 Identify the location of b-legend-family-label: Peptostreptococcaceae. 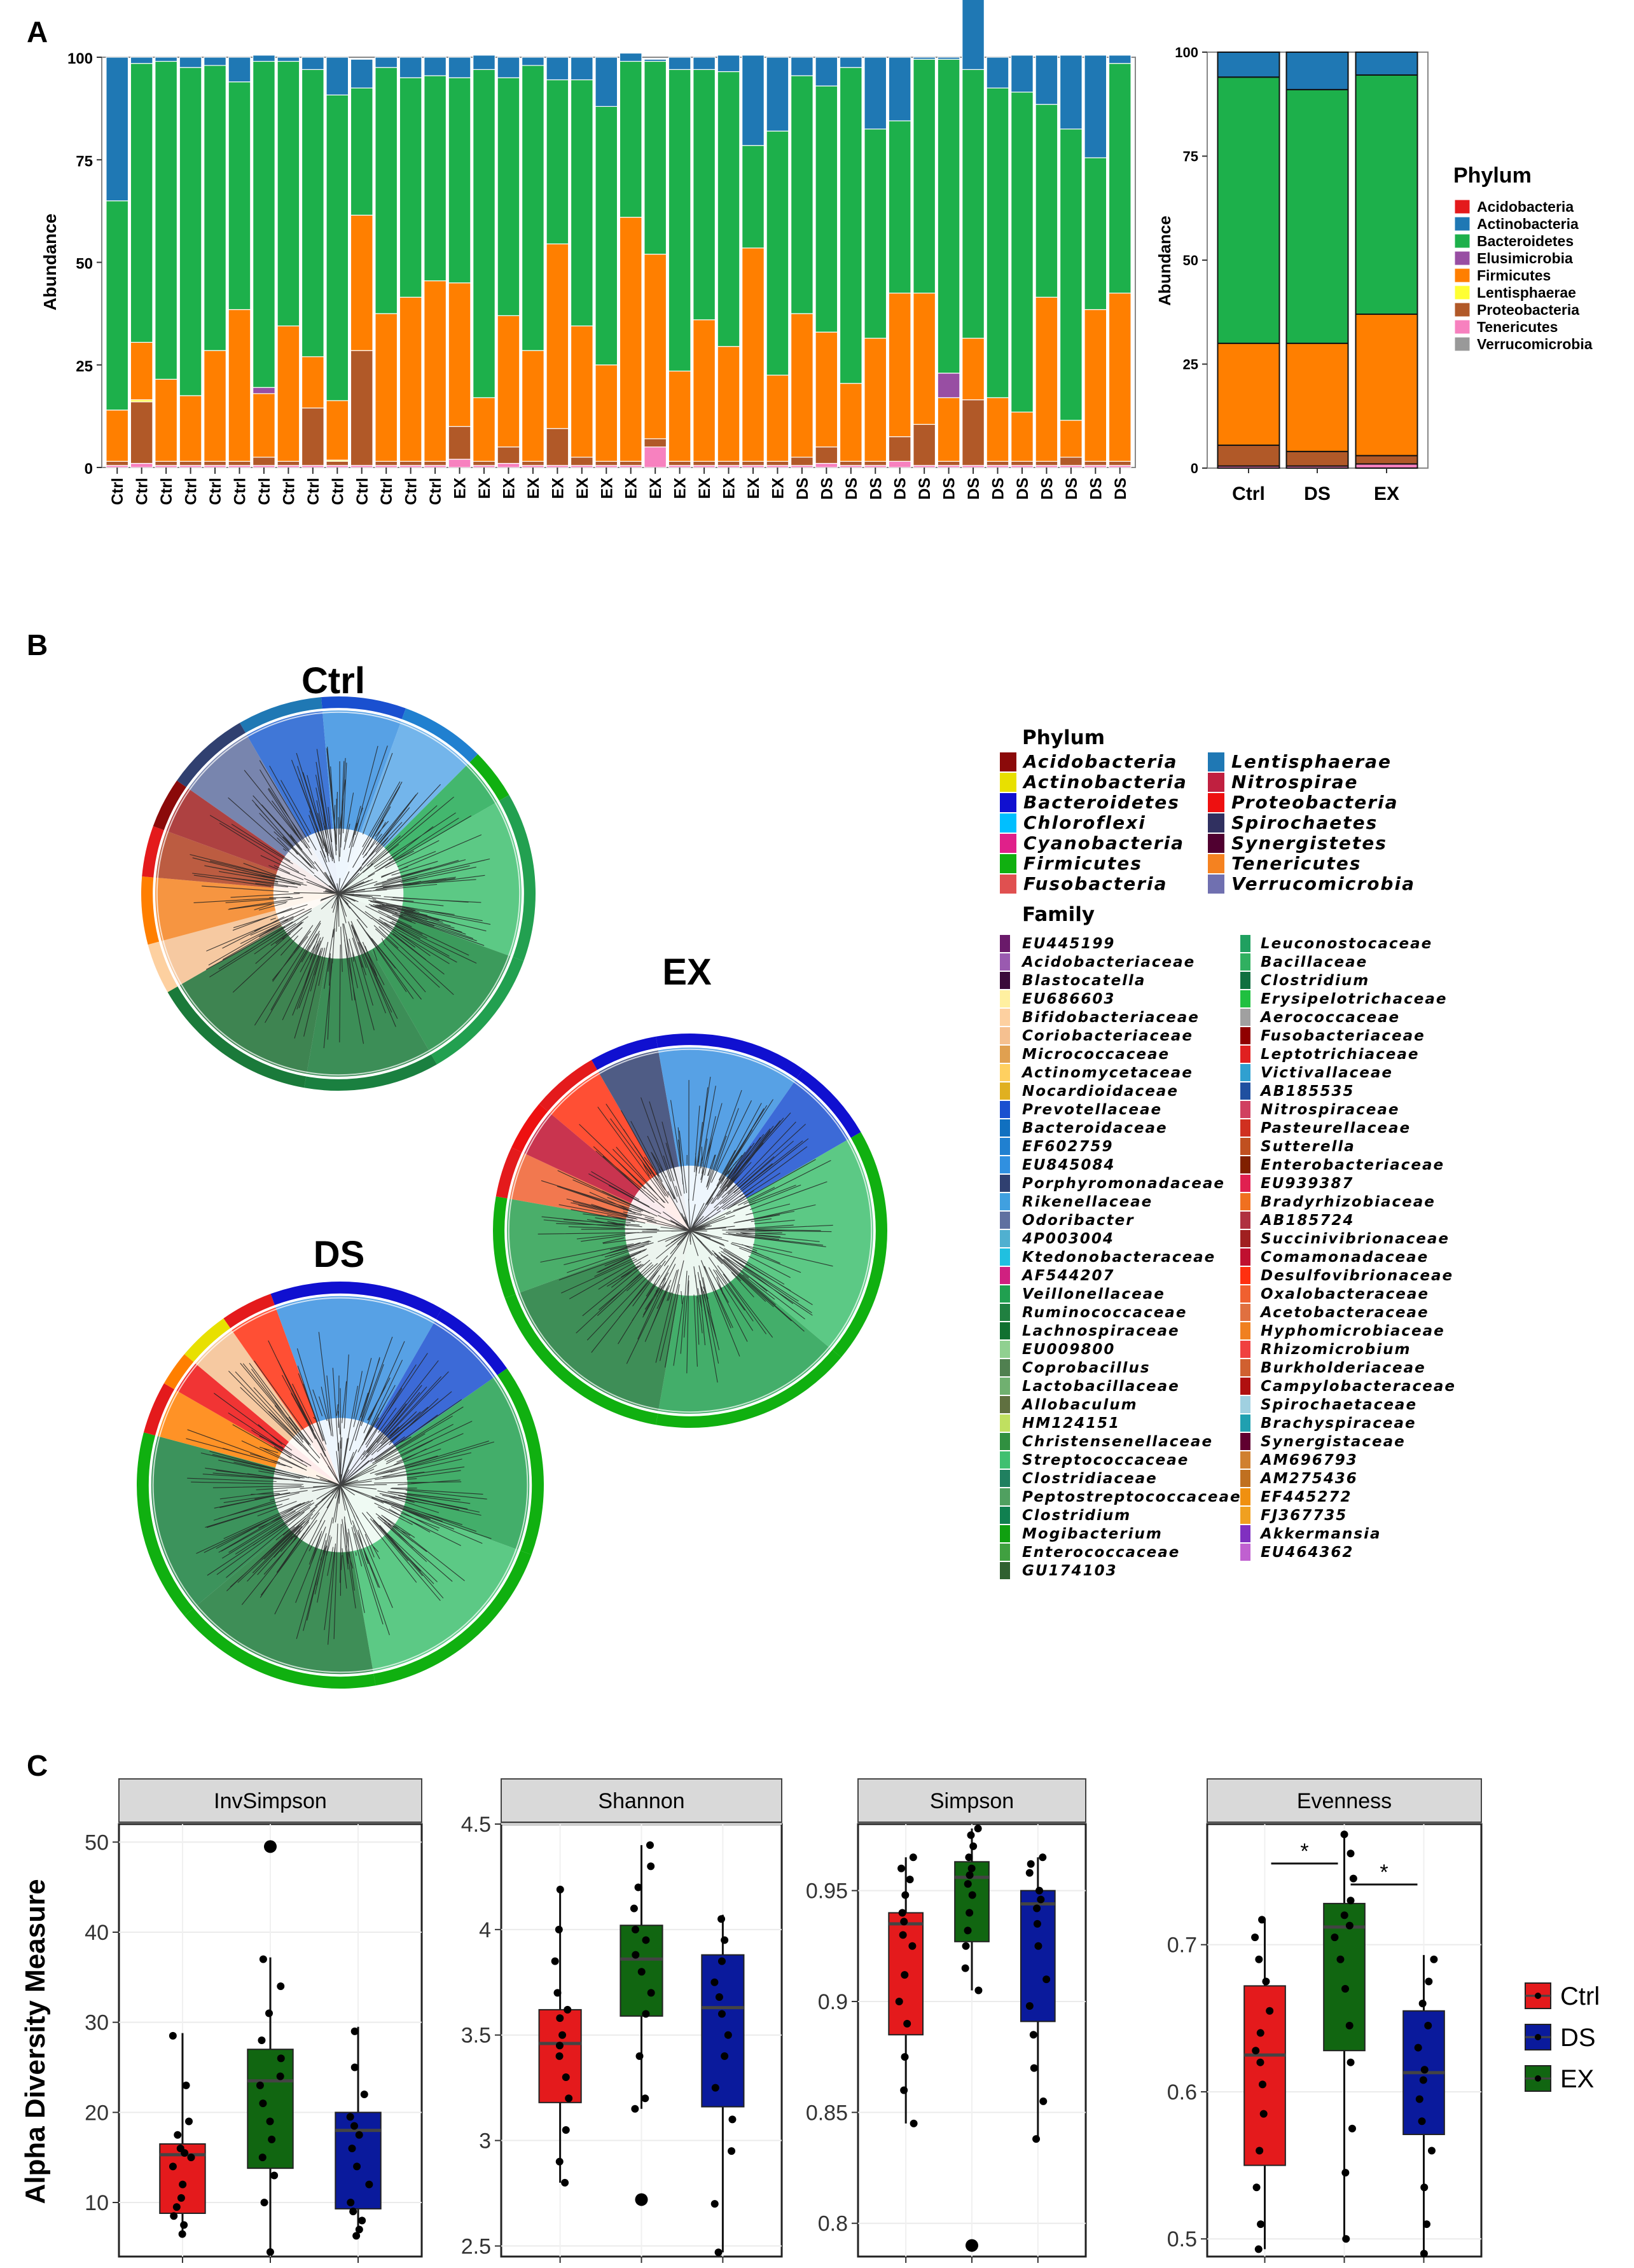
(1132, 1497).